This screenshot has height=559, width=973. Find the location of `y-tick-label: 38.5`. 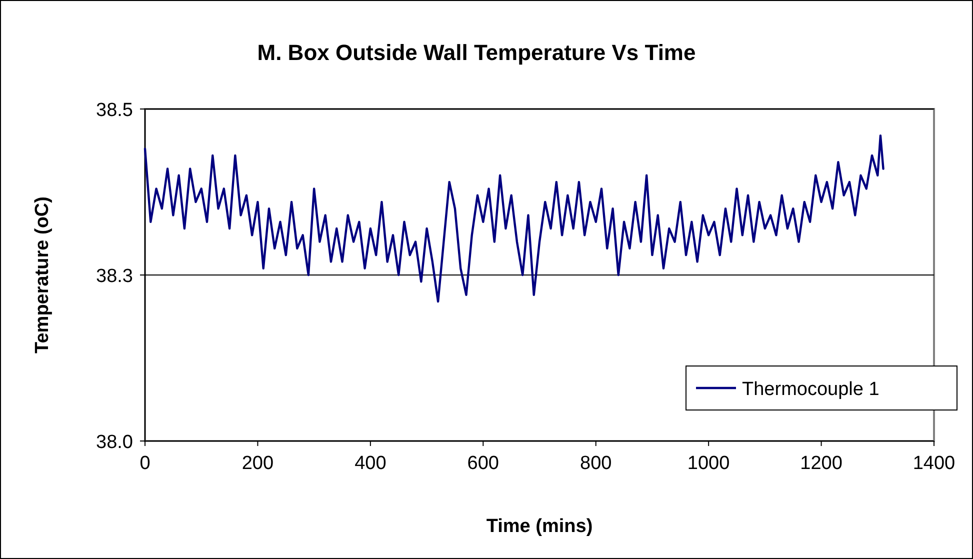

y-tick-label: 38.5 is located at coordinates (114, 110).